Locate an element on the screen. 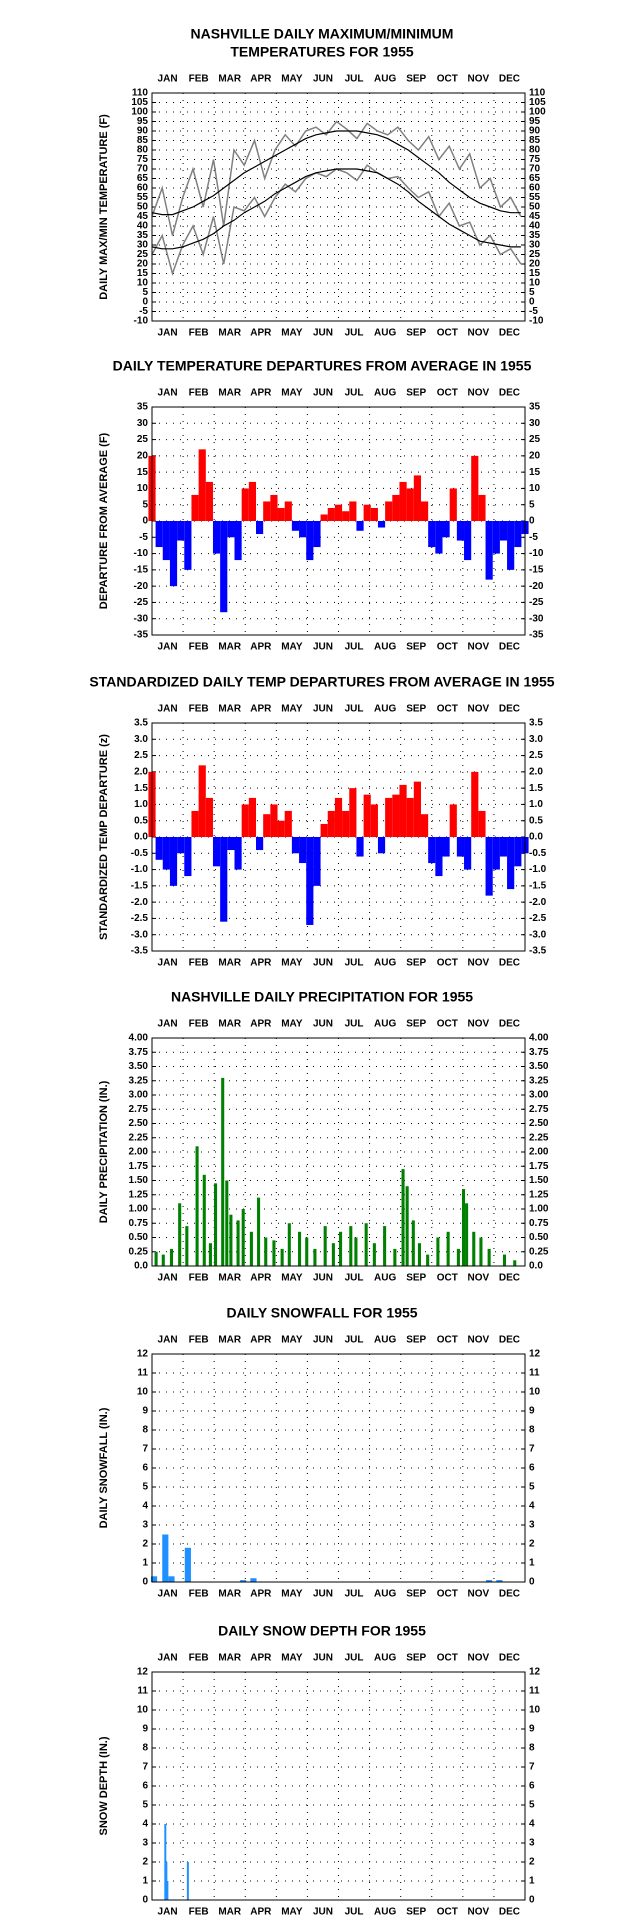 The image size is (644, 1922). y-tick-label: 95 is located at coordinates (143, 121).